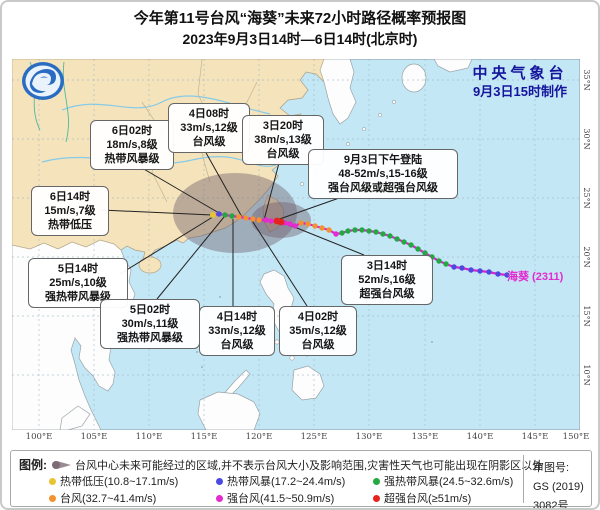 Image resolution: width=600 pixels, height=510 pixels. Describe the element at coordinates (149, 437) in the screenshot. I see `lon-label: 110°E` at that location.